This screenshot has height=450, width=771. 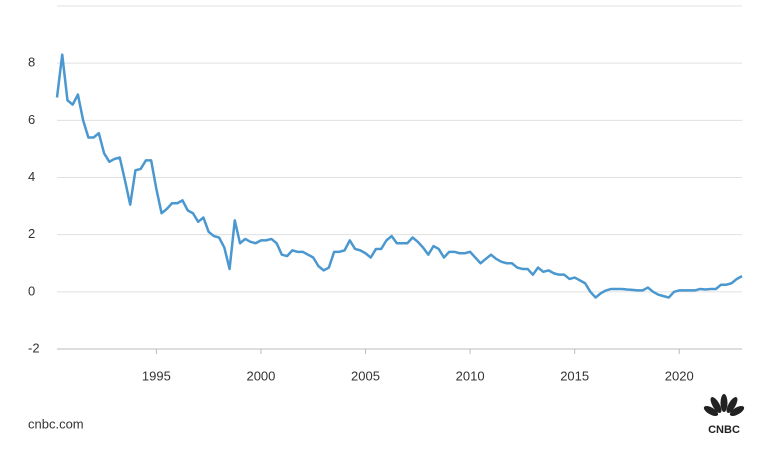 What do you see at coordinates (31, 119) in the screenshot?
I see `y-tick-label: 6` at bounding box center [31, 119].